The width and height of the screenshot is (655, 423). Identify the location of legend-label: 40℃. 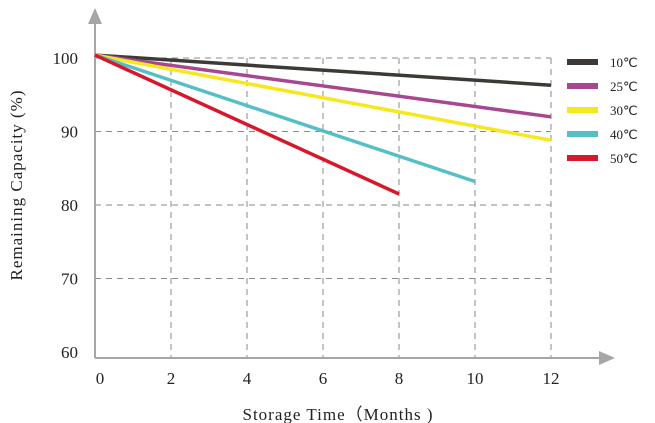
(624, 134).